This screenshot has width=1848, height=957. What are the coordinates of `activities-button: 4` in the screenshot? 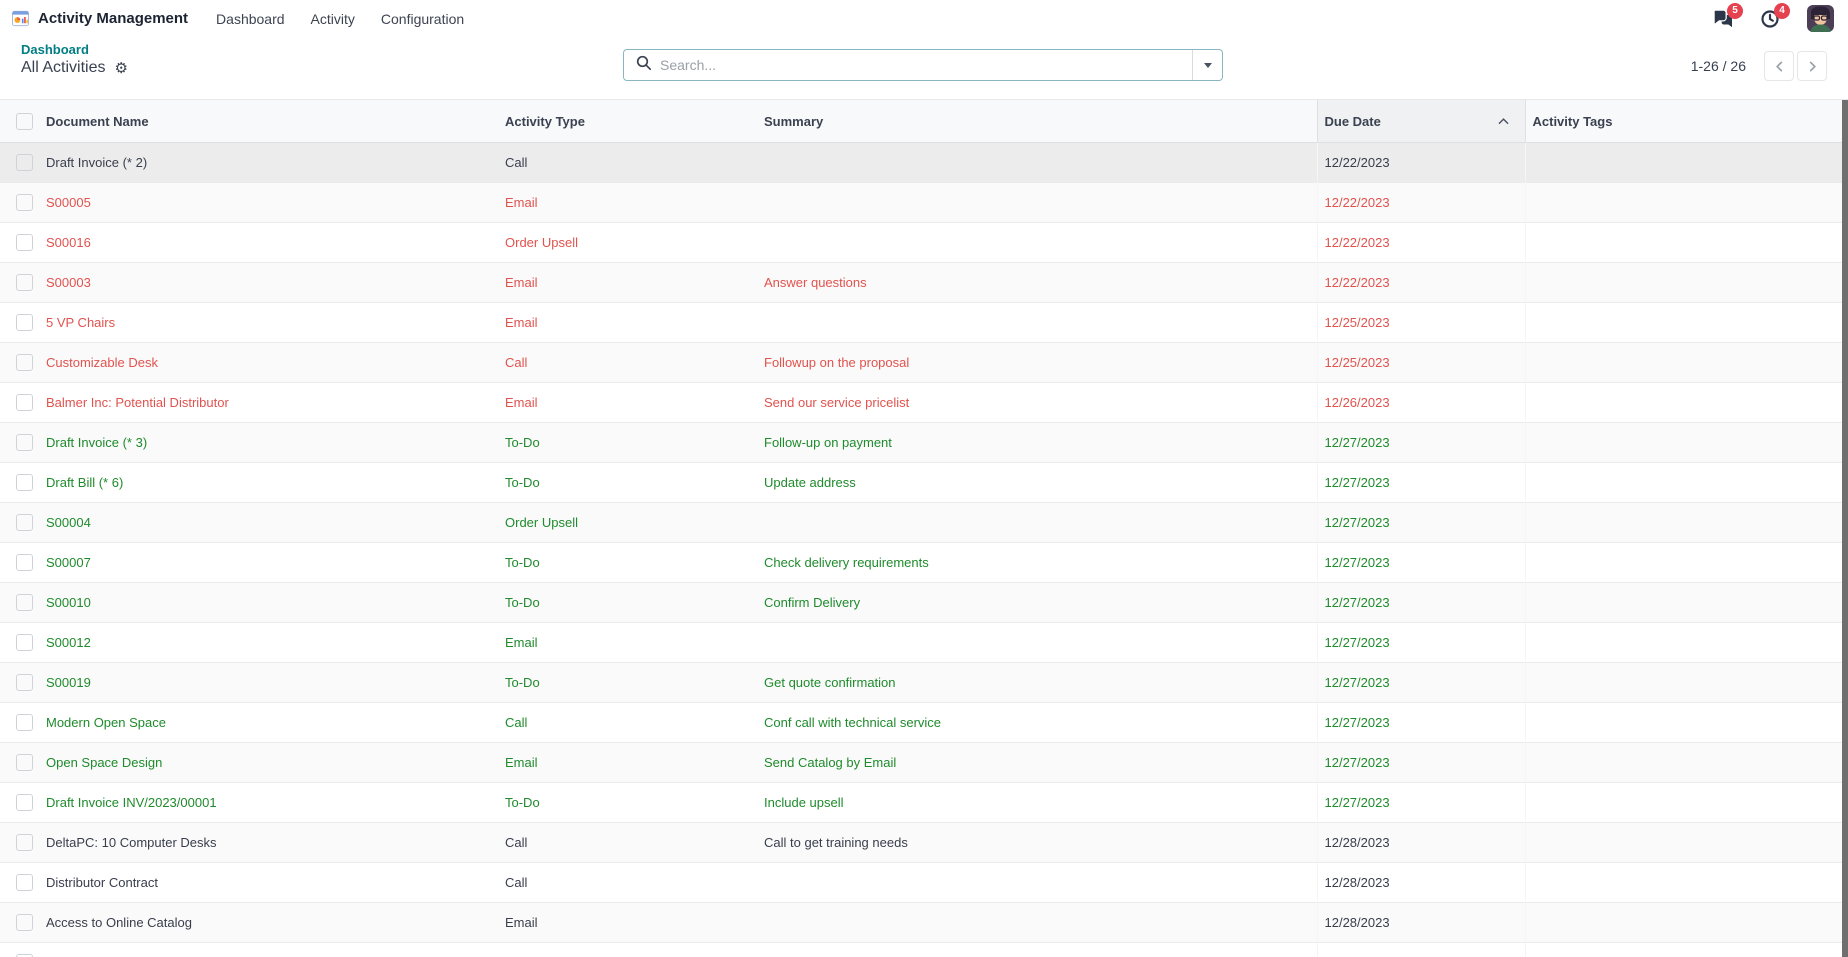 It's located at (1775, 15).